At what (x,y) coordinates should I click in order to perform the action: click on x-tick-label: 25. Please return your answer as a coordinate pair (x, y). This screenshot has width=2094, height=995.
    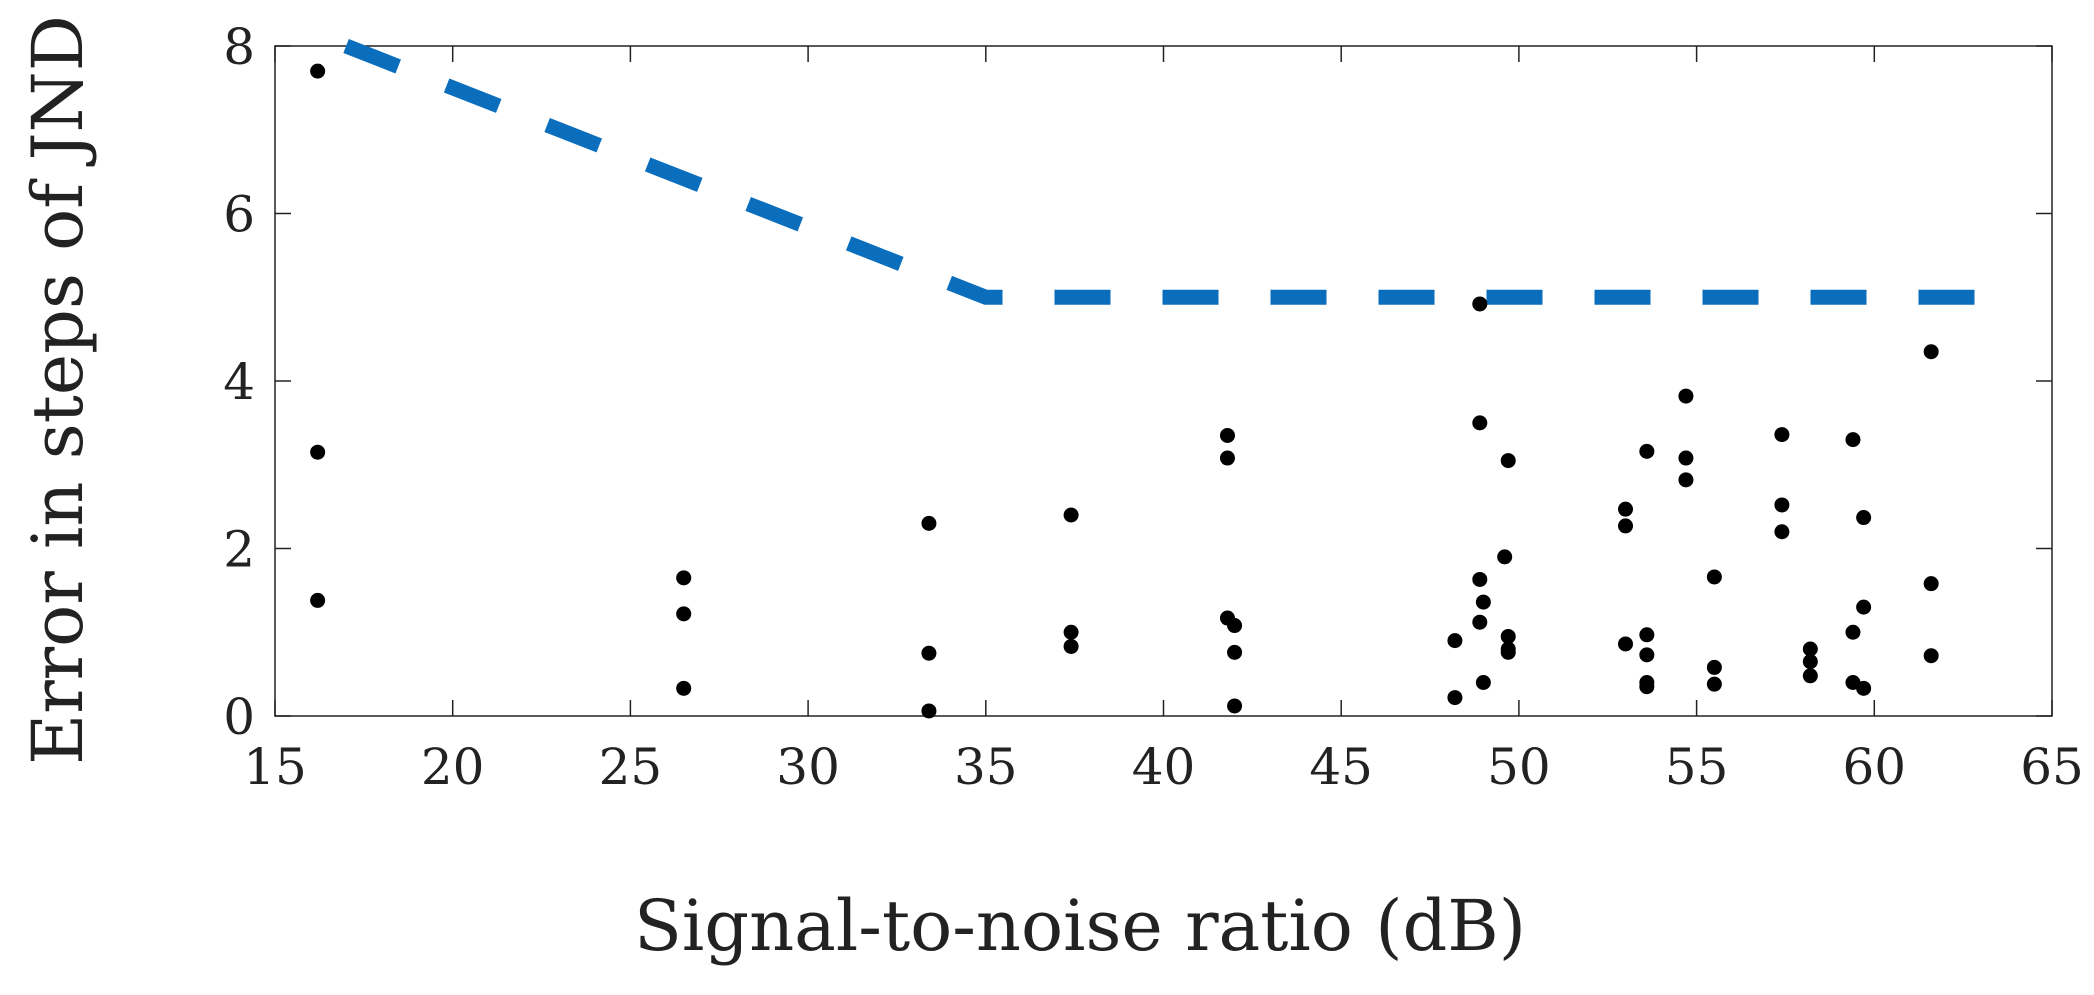
    Looking at the image, I should click on (631, 767).